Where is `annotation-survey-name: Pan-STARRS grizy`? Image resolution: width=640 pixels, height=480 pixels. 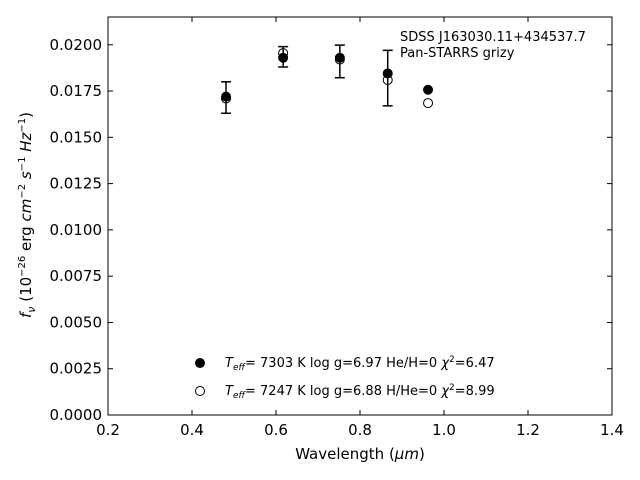
annotation-survey-name: Pan-STARRS grizy is located at coordinates (457, 53).